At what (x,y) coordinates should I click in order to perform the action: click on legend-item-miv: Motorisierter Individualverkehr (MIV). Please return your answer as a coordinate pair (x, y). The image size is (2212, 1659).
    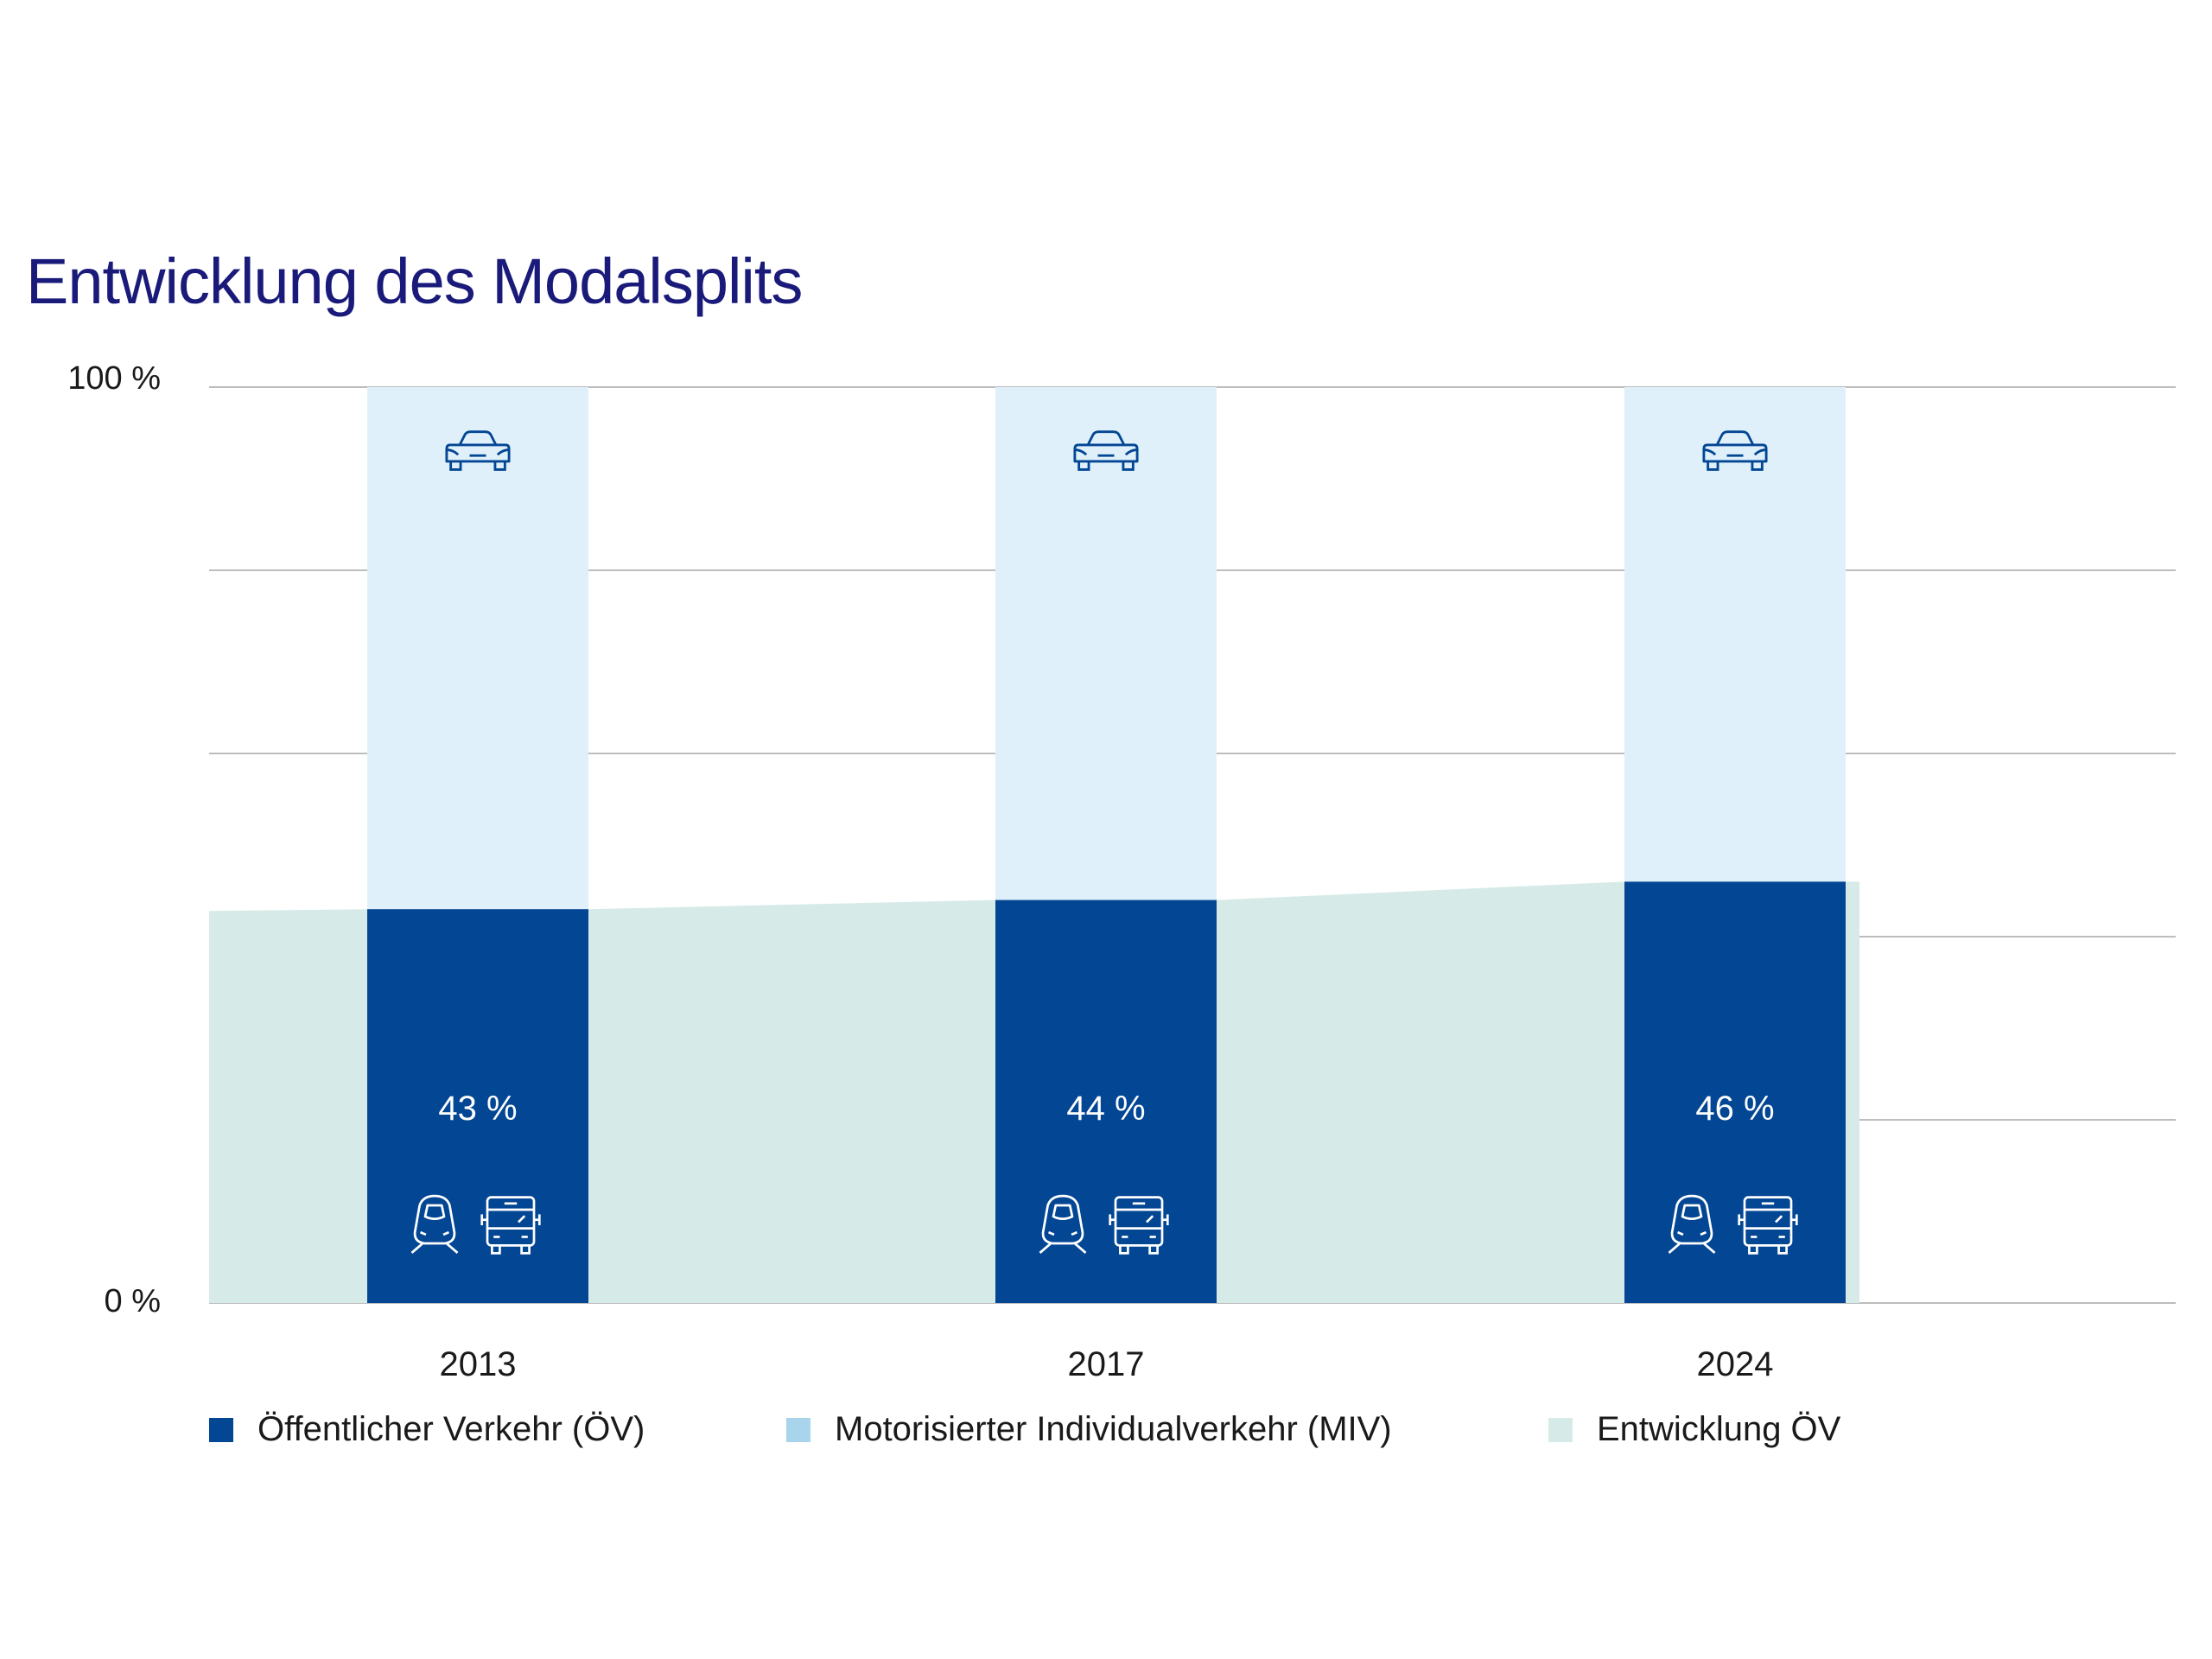
    Looking at the image, I should click on (1089, 1429).